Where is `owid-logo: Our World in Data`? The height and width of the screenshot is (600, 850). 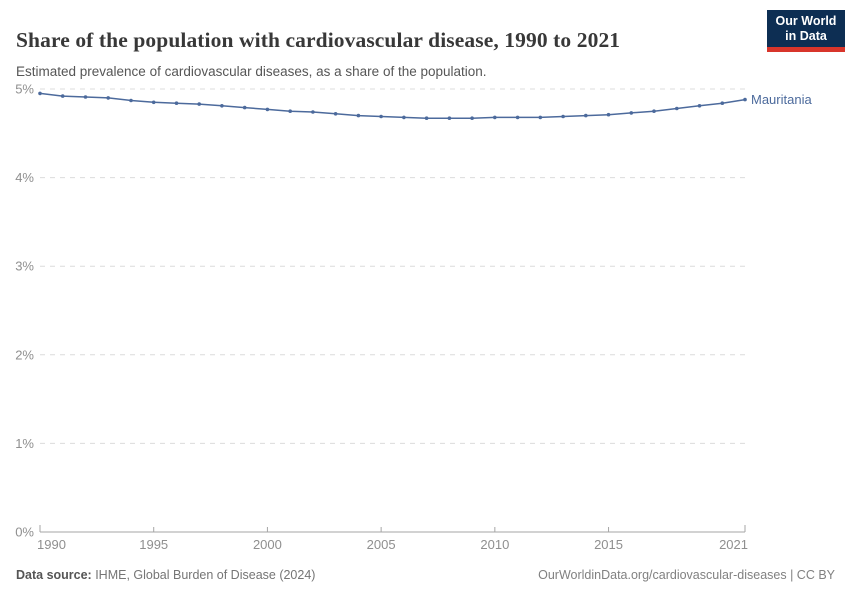
owid-logo: Our World in Data is located at coordinates (806, 31).